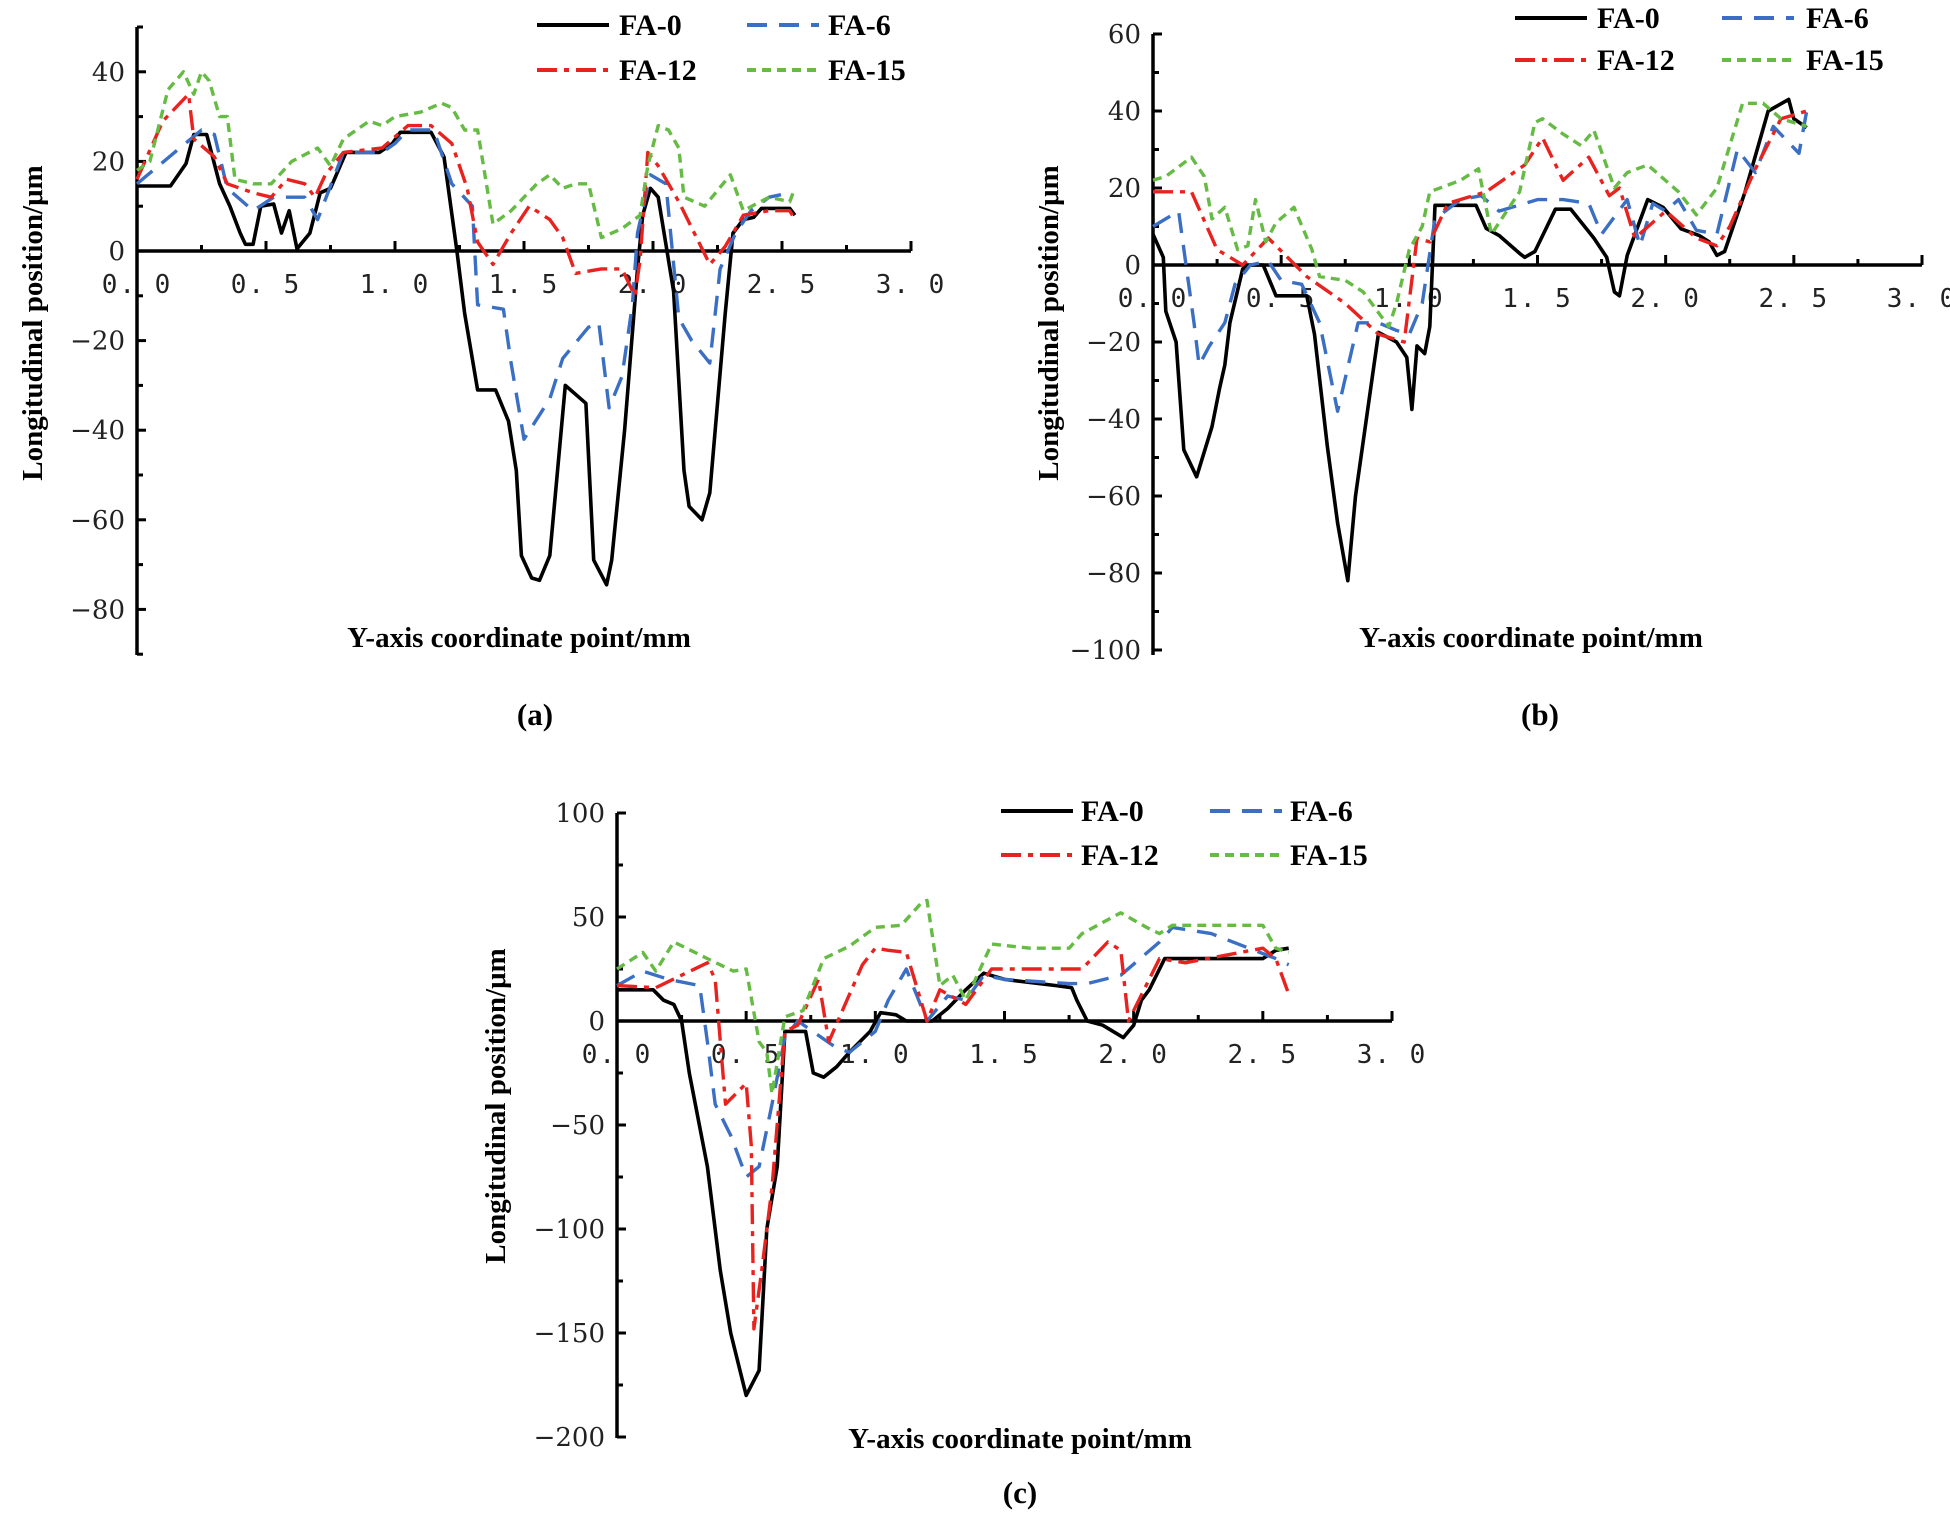  I want to click on y-tick-label: 60, so click(1124, 35).